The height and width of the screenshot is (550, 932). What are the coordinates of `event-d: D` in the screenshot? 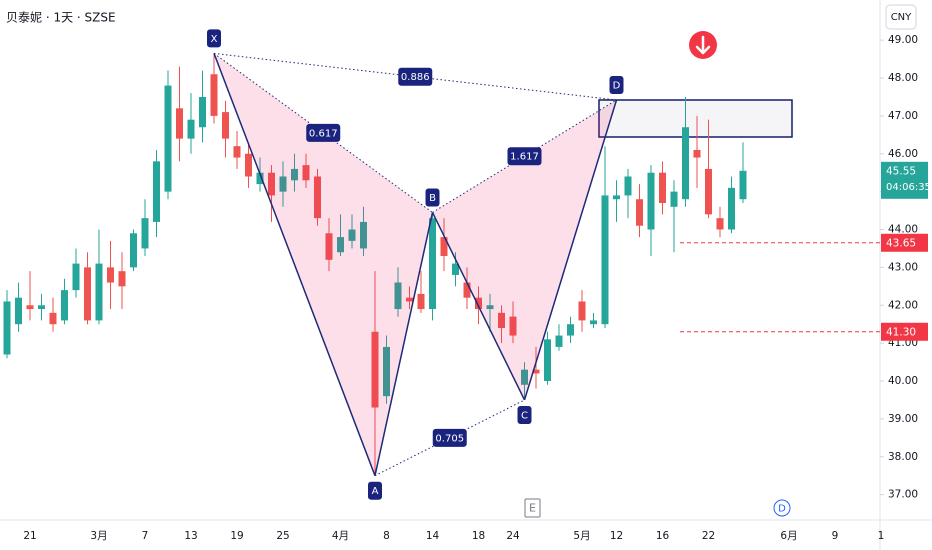 It's located at (782, 509).